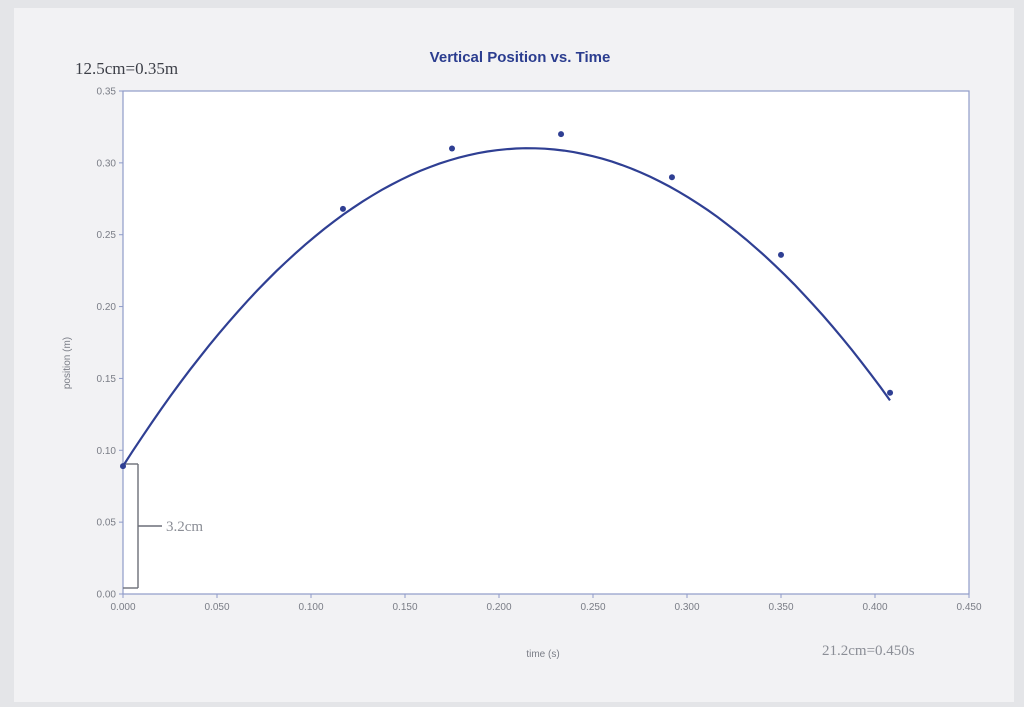  Describe the element at coordinates (107, 523) in the screenshot. I see `y-tick-label: 0.05` at that location.